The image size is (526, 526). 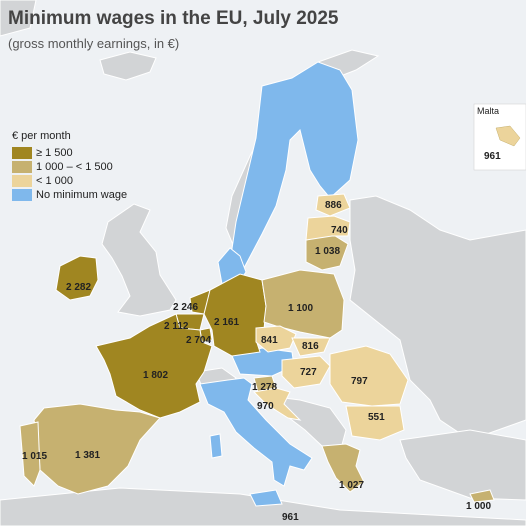 What do you see at coordinates (82, 194) in the screenshot?
I see `legend-label: No minimum wage` at bounding box center [82, 194].